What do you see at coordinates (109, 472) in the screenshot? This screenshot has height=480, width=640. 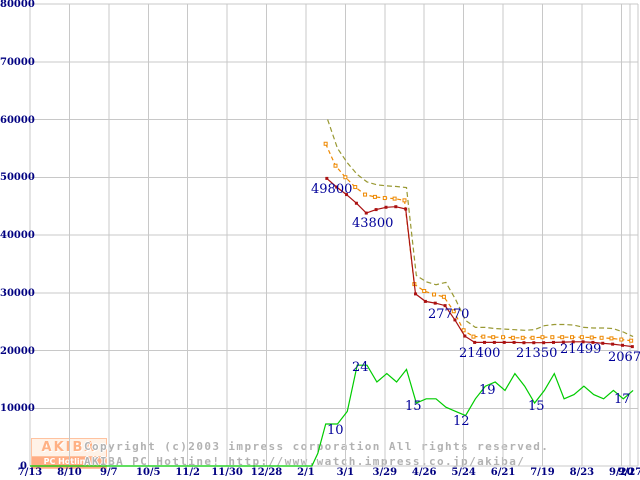 I see `x-axis-label: 9/7` at bounding box center [109, 472].